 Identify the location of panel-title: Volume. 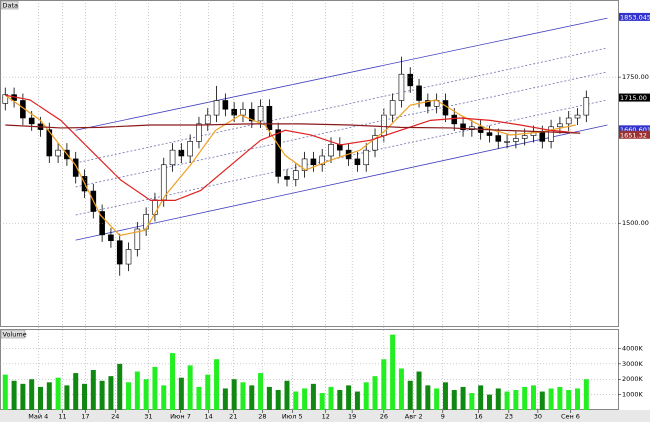
(15, 335).